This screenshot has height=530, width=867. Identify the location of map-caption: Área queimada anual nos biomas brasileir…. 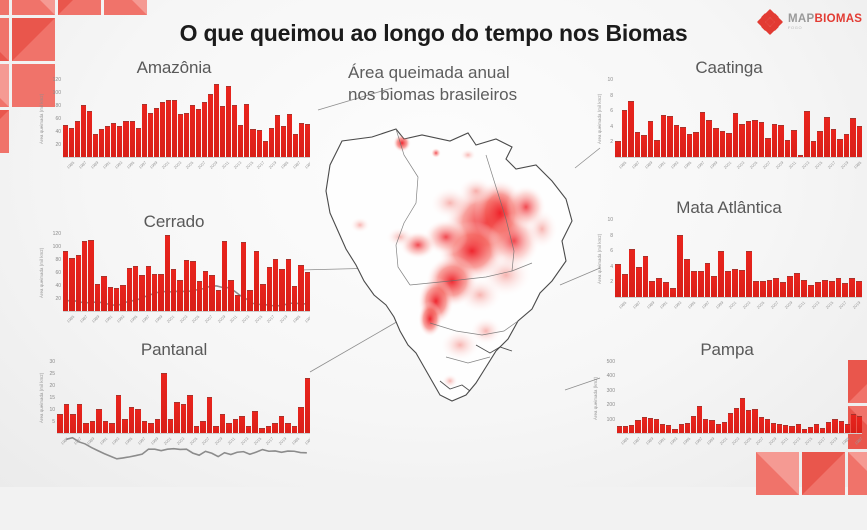
(463, 84).